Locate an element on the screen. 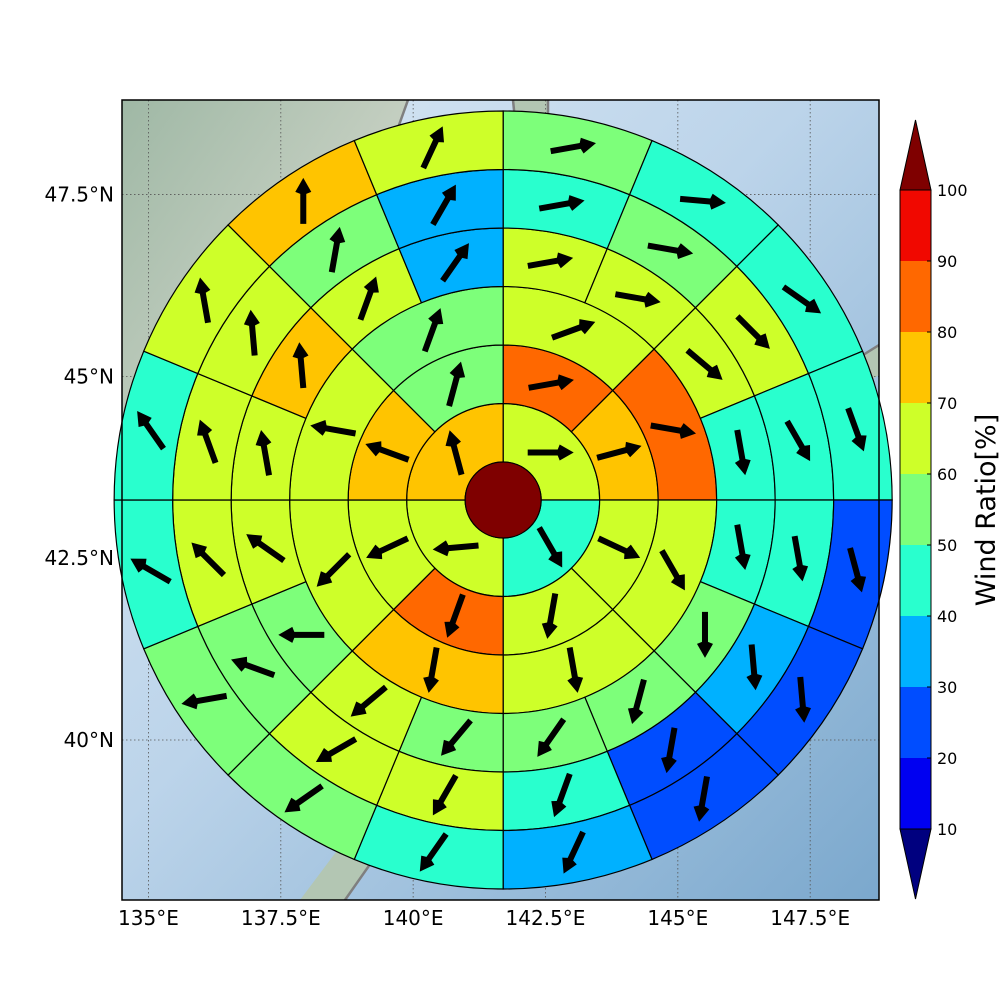 This screenshot has width=1000, height=1000. colorbar-frame is located at coordinates (915, 509).